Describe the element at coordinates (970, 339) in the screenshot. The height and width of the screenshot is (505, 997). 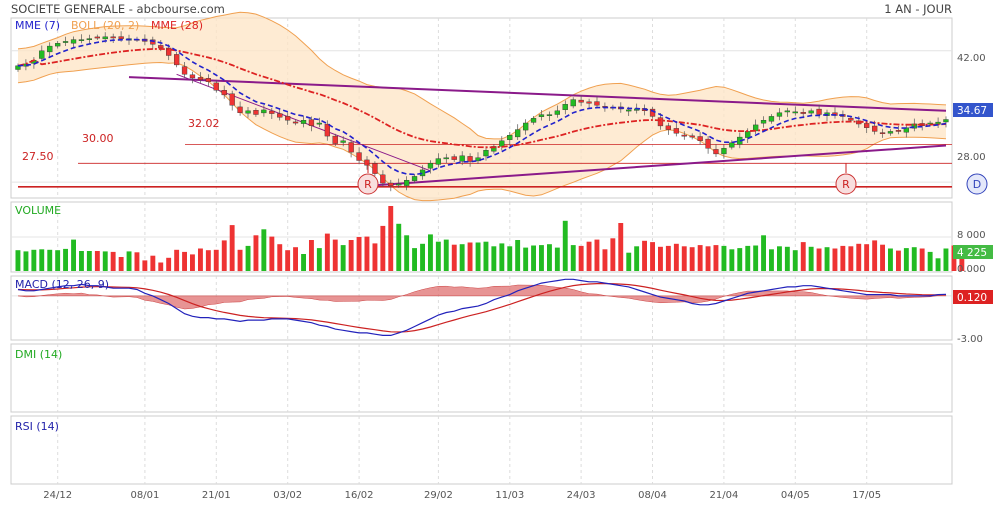
I see `macd-tick-neg3: -3.00` at that location.